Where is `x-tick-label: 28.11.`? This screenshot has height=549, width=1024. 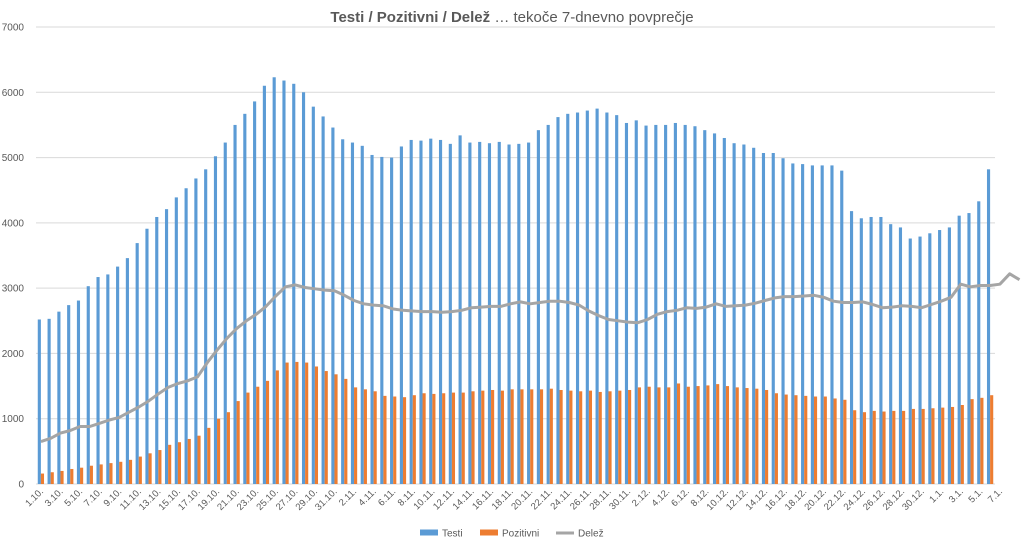
x-tick-label: 28.11. is located at coordinates (601, 499).